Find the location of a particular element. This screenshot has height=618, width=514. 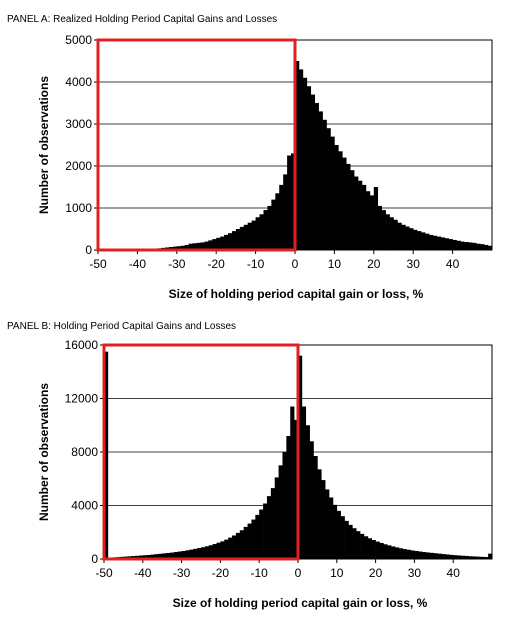

b-x-tick-label: 40 is located at coordinates (454, 573).